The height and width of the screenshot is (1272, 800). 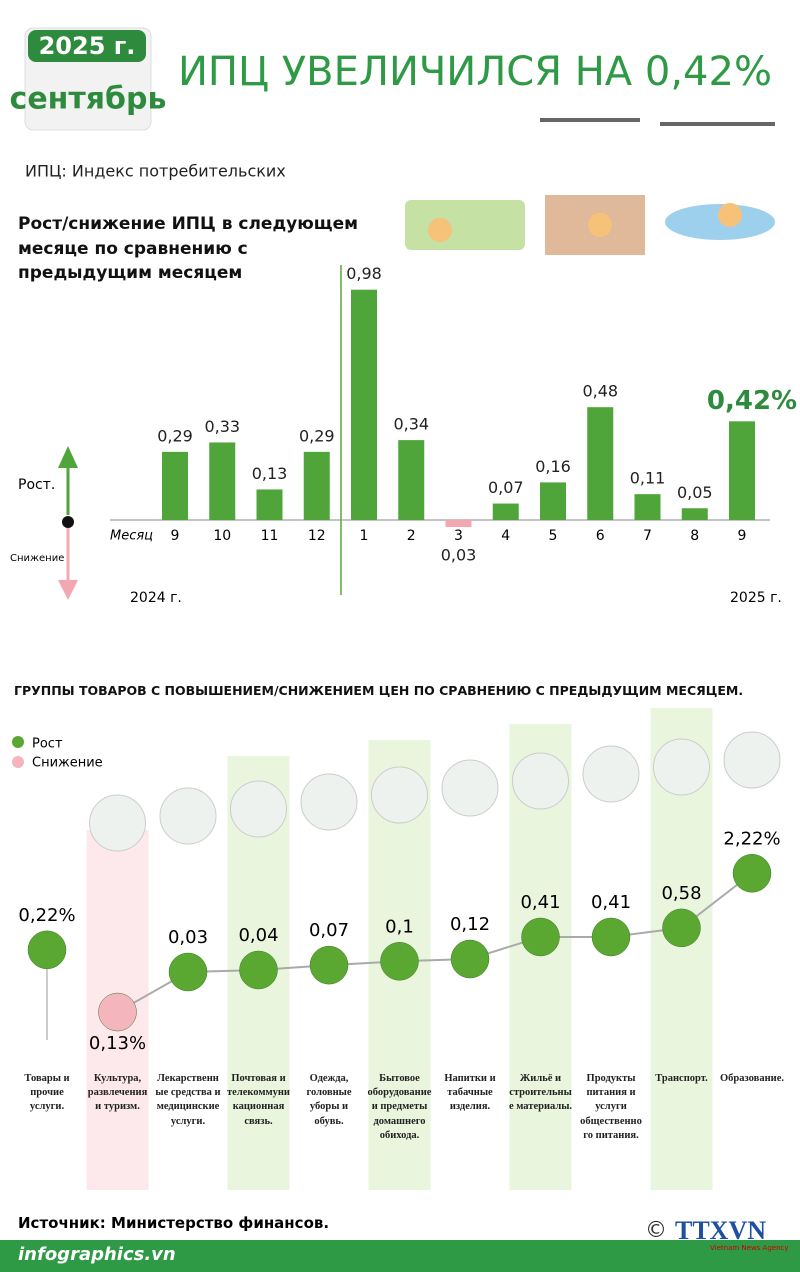 What do you see at coordinates (540, 1093) in the screenshot?
I see `category-label: Жильё и строительные материалы.` at bounding box center [540, 1093].